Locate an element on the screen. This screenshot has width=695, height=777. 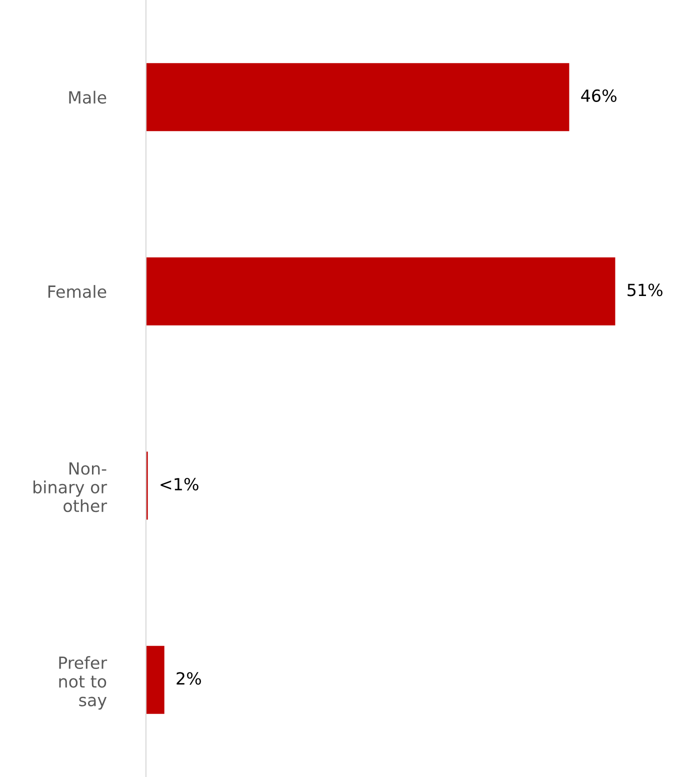
data-label: <1% is located at coordinates (179, 484).